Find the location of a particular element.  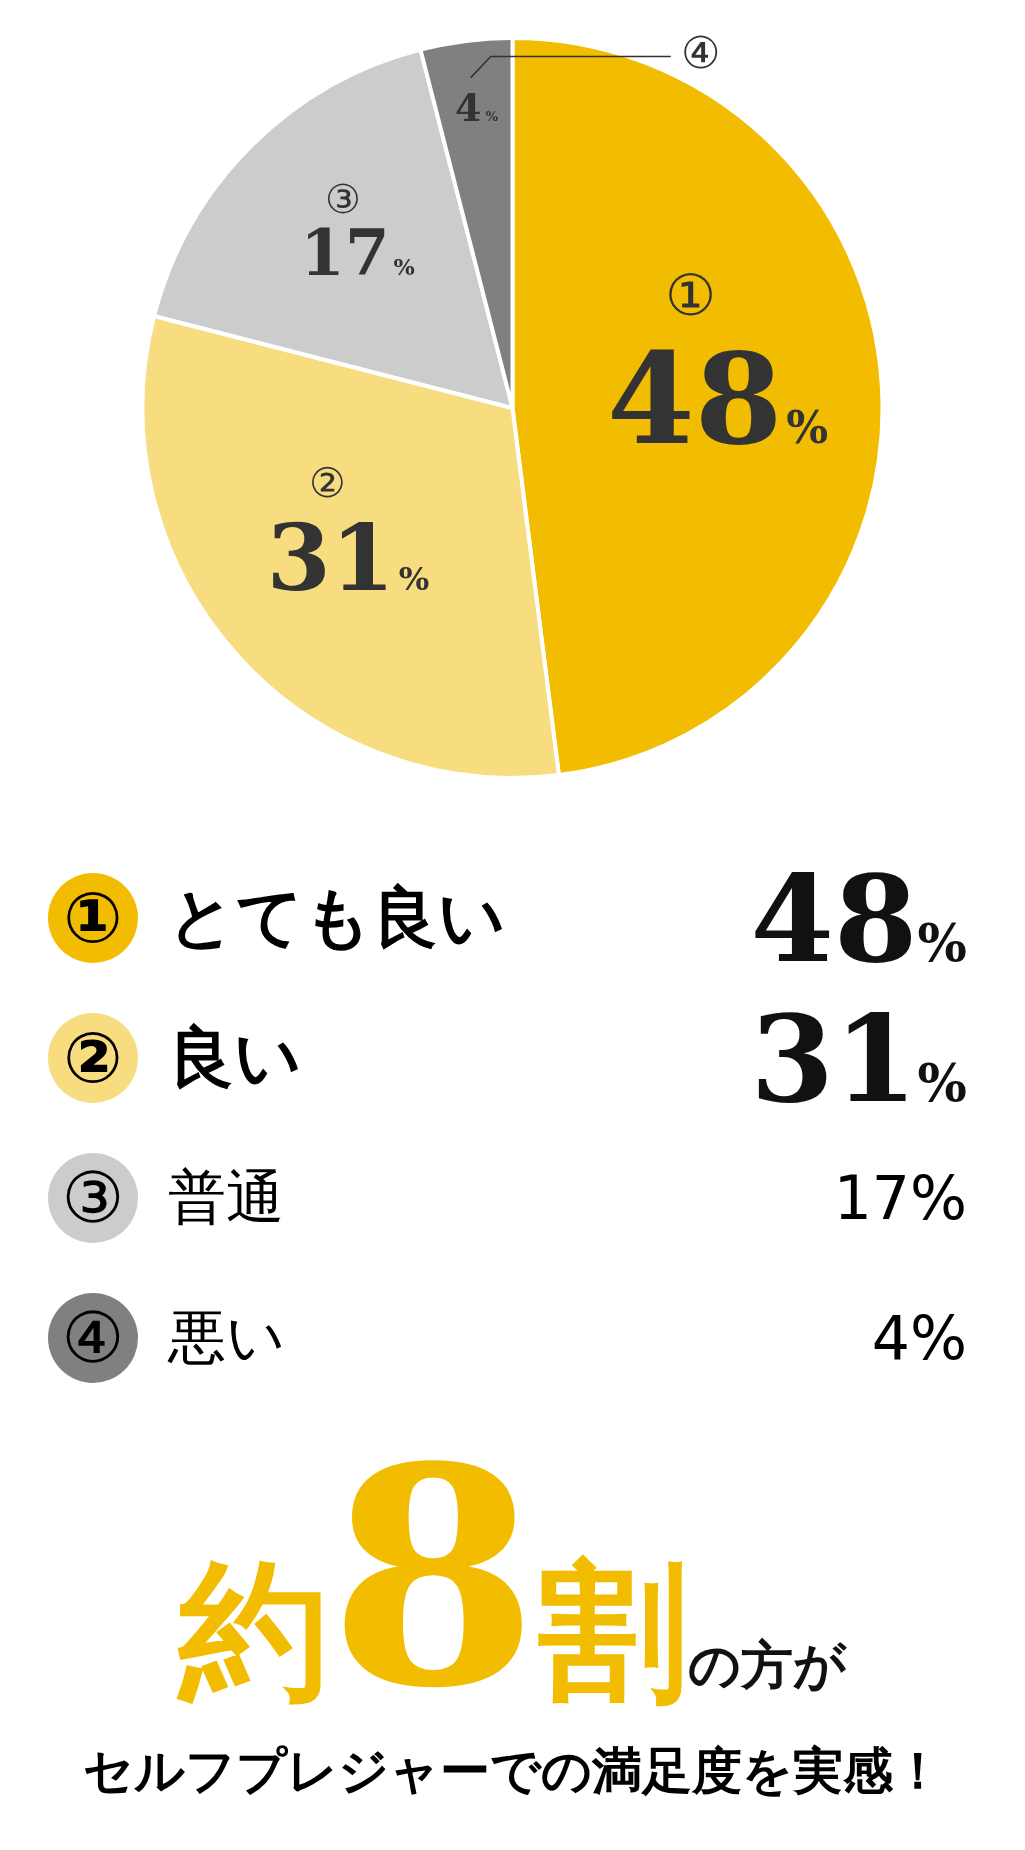

text: ① is located at coordinates (93, 918).